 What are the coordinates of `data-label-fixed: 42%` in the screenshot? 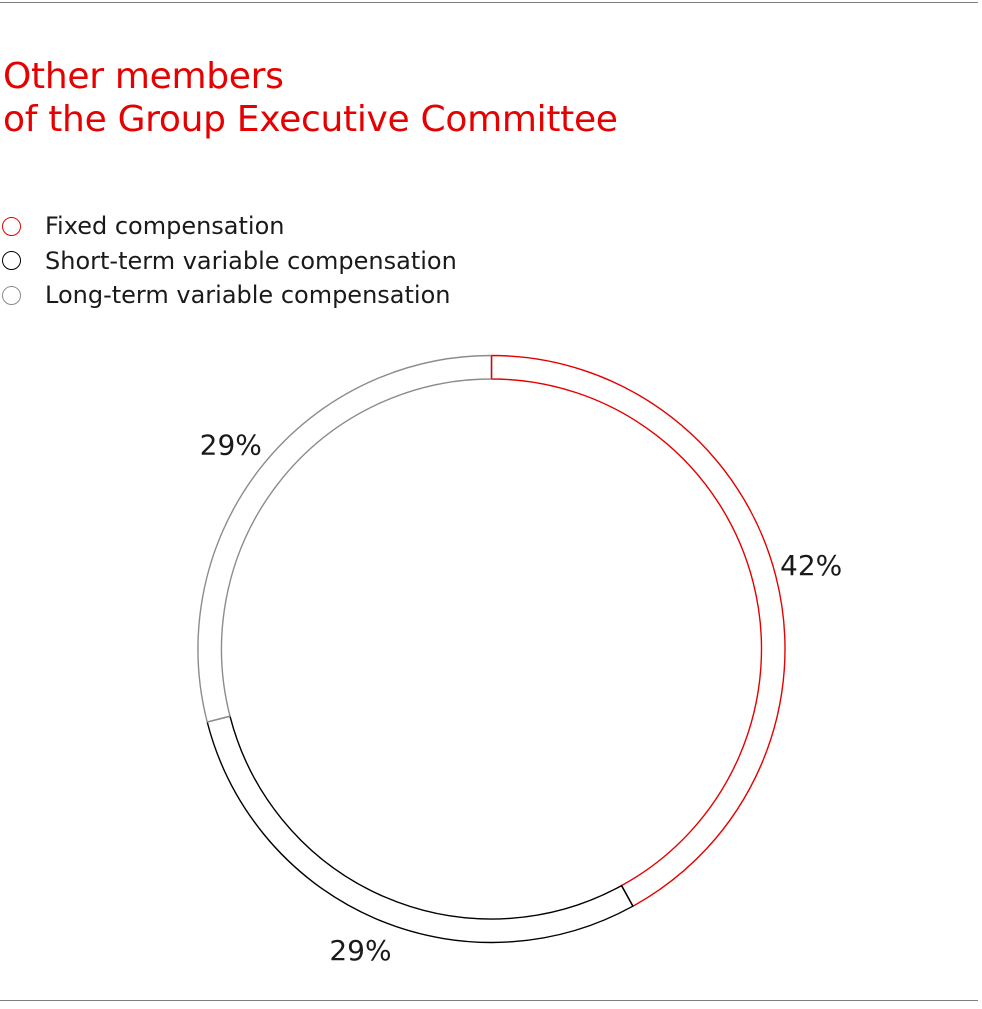 It's located at (811, 565).